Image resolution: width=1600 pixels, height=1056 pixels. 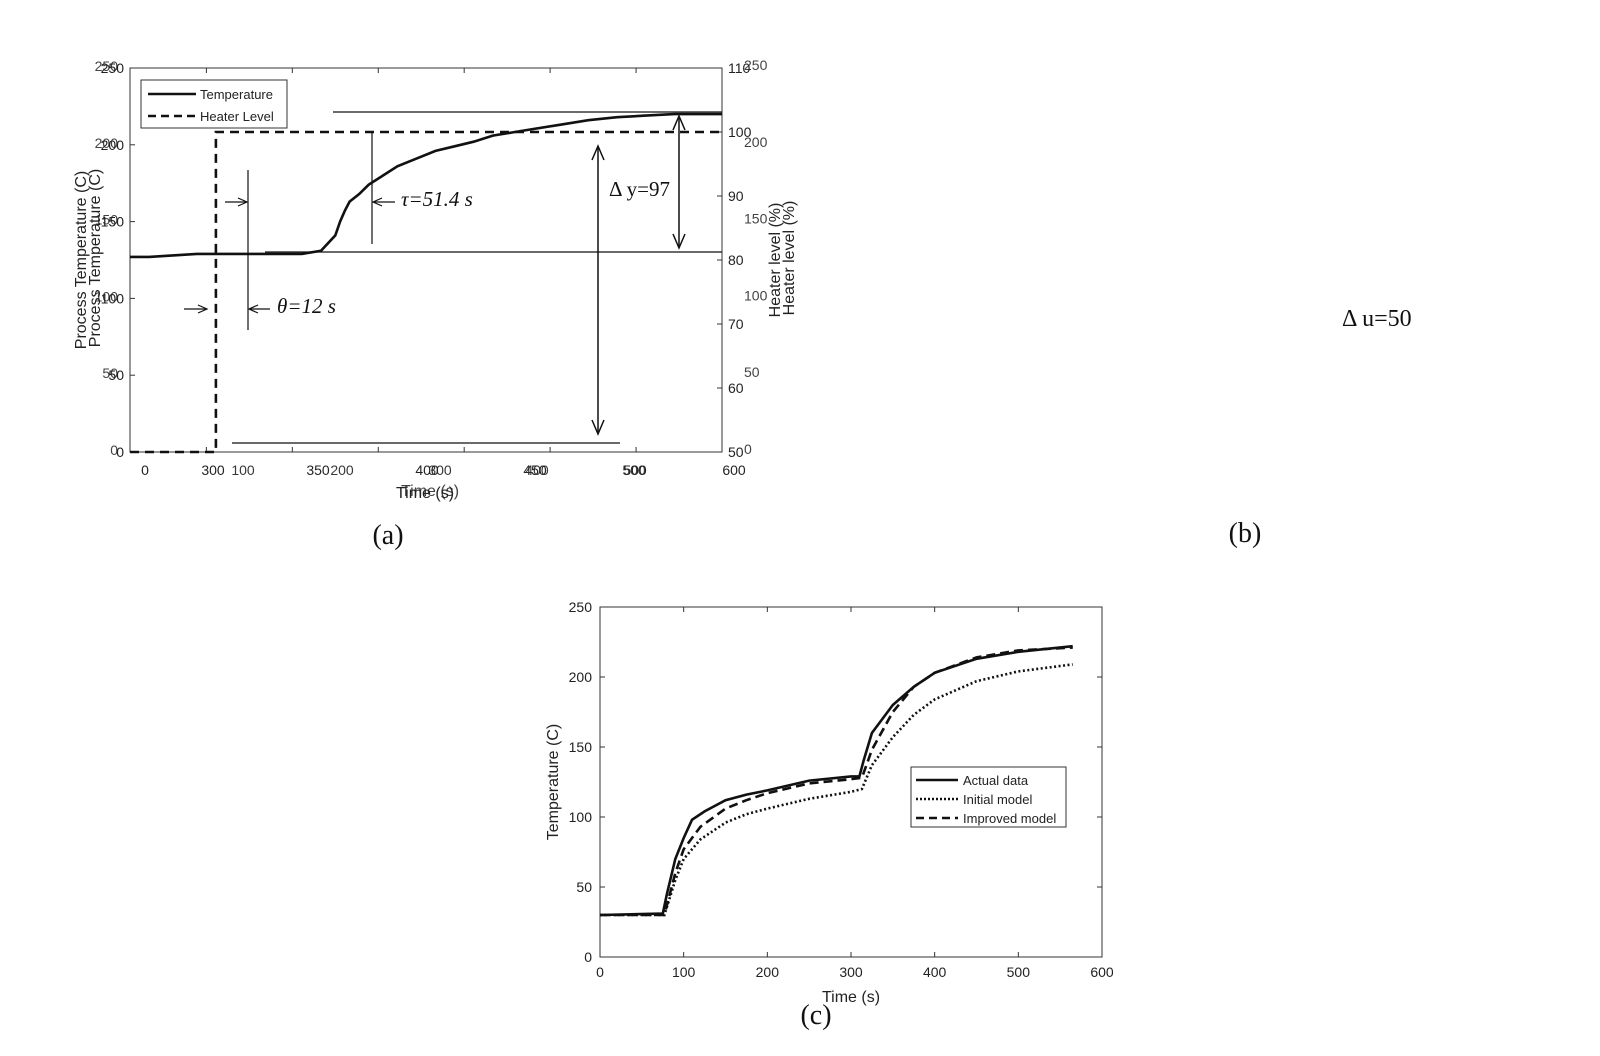 I want to click on panel-a-legend: Temperature Heater Level, so click(x=214, y=104).